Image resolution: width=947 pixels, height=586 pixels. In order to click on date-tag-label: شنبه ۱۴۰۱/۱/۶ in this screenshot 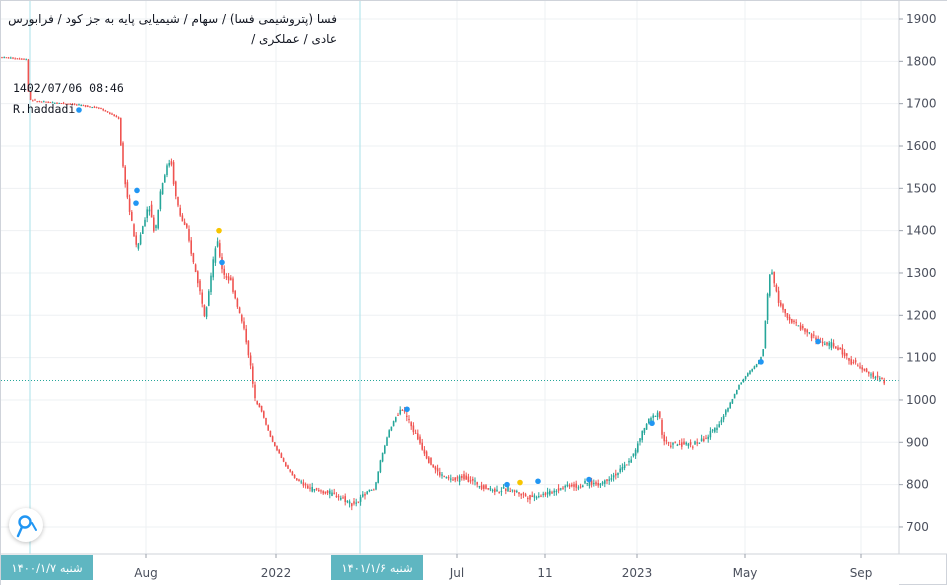, I will do `click(376, 568)`.